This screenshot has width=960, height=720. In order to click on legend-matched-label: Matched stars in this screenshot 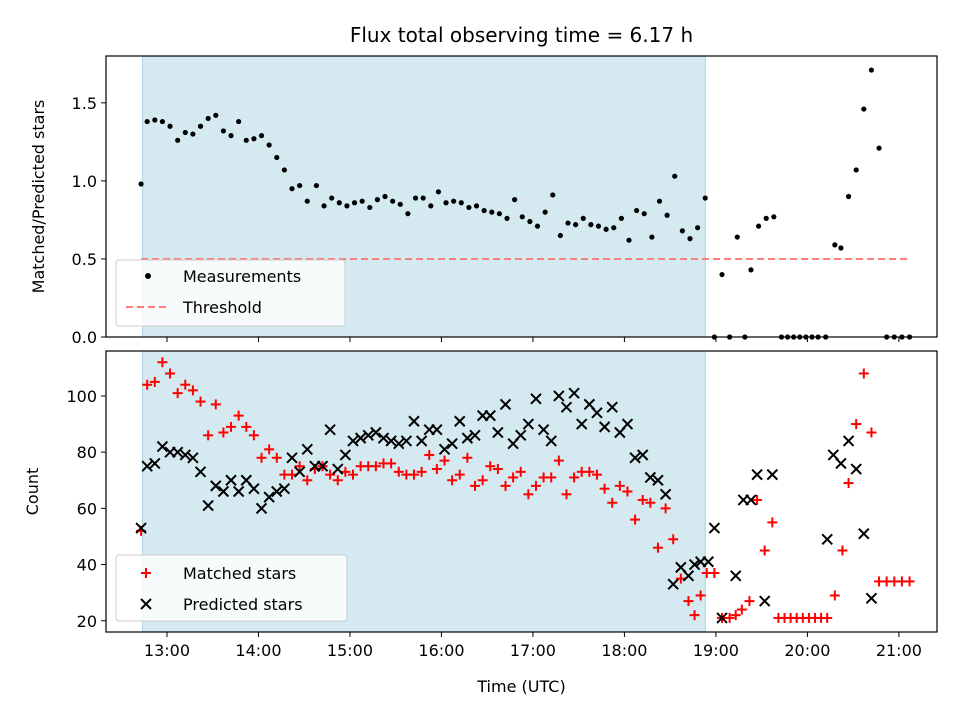, I will do `click(239, 573)`.